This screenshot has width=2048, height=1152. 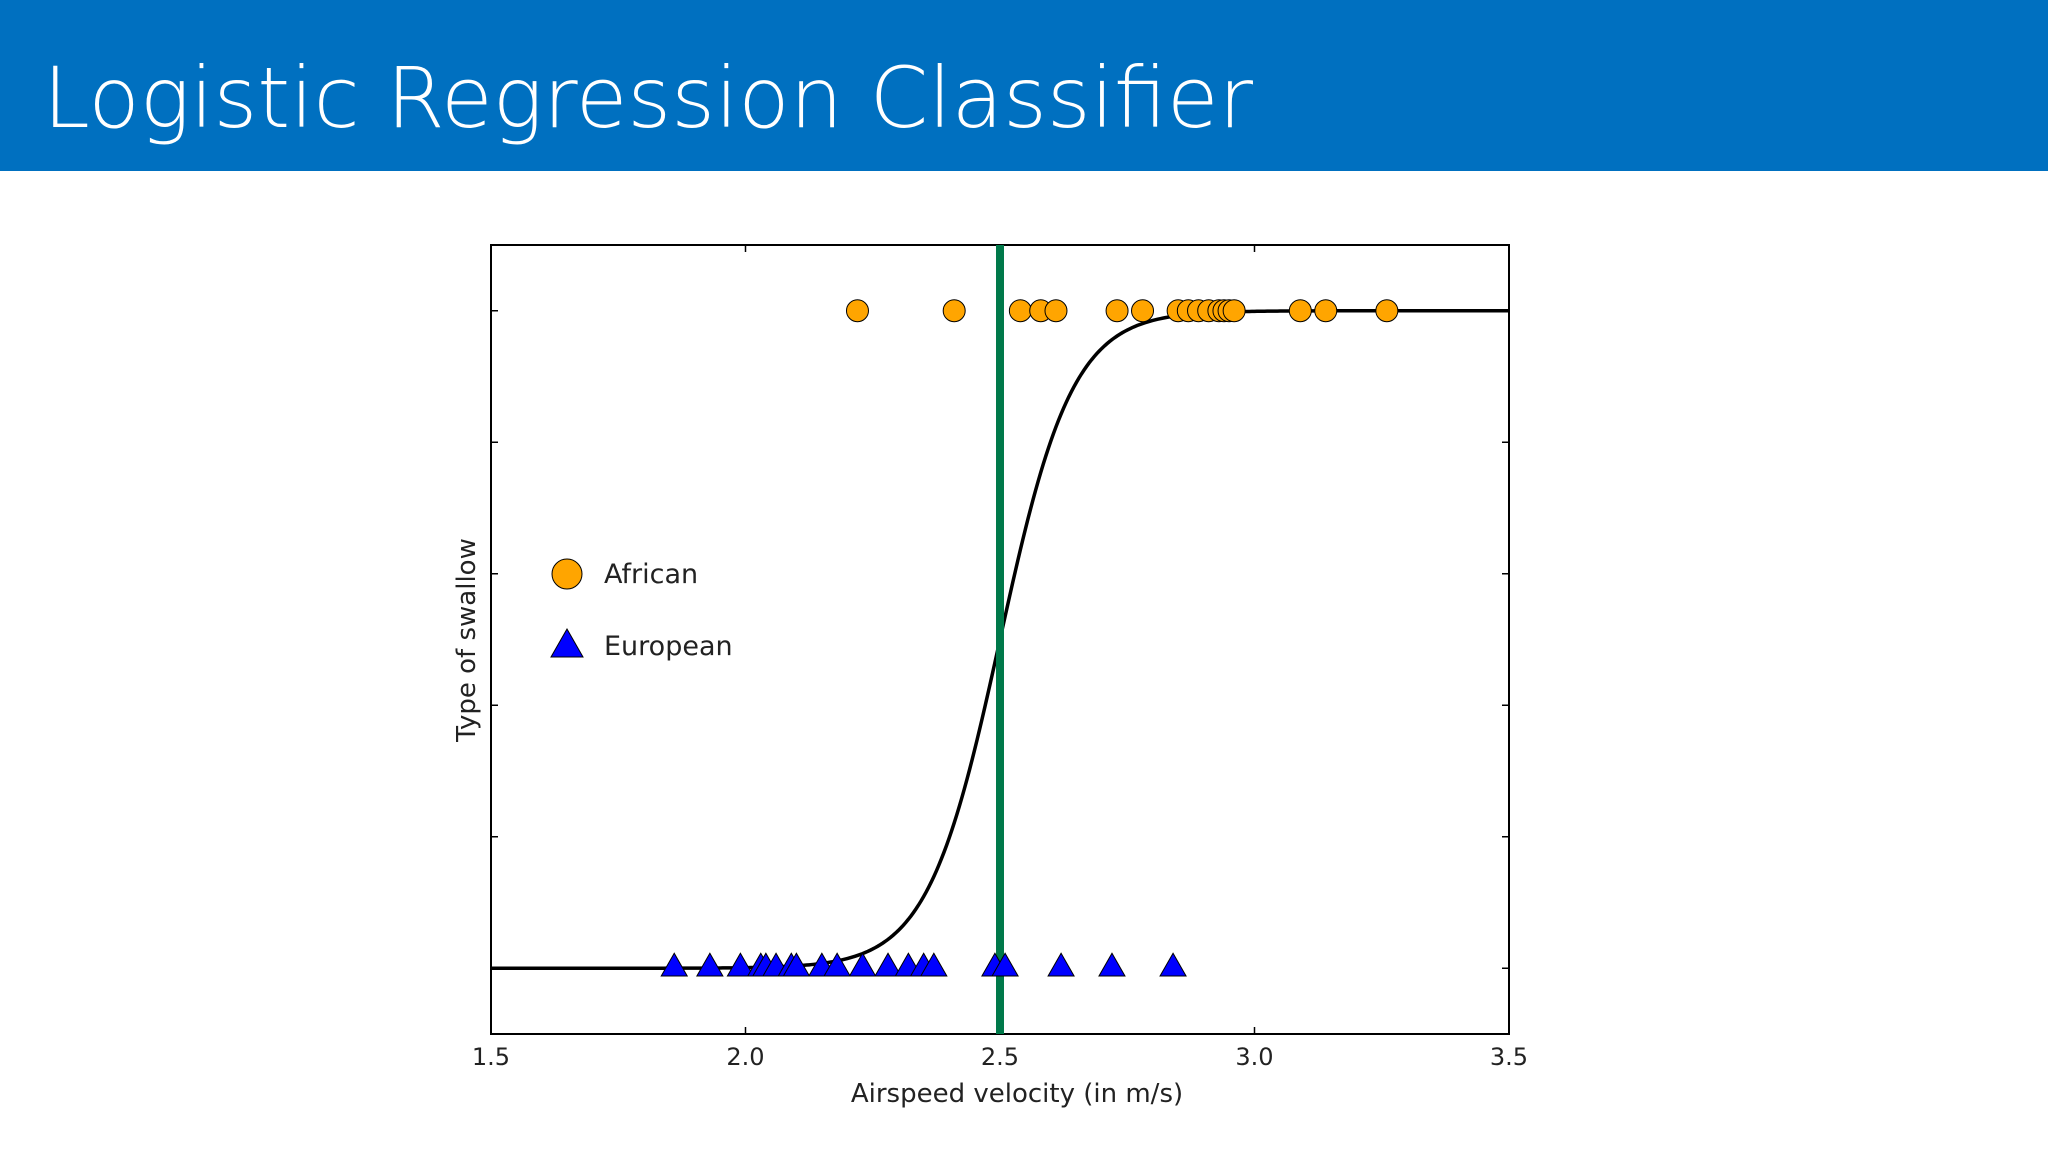 I want to click on x-tick-label: 2.5, so click(x=1000, y=1057).